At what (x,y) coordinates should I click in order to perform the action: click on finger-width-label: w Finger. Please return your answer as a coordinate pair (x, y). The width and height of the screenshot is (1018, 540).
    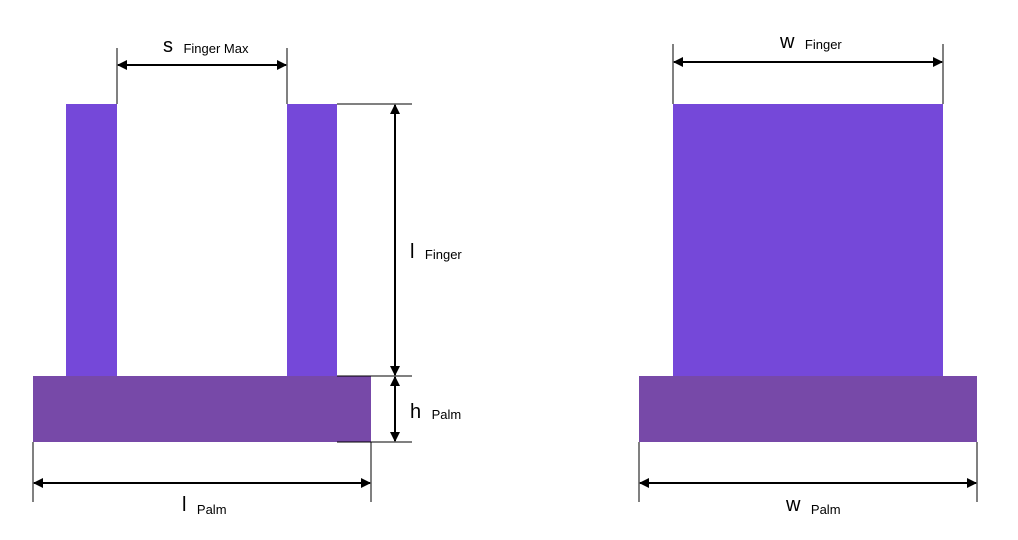
    Looking at the image, I should click on (810, 42).